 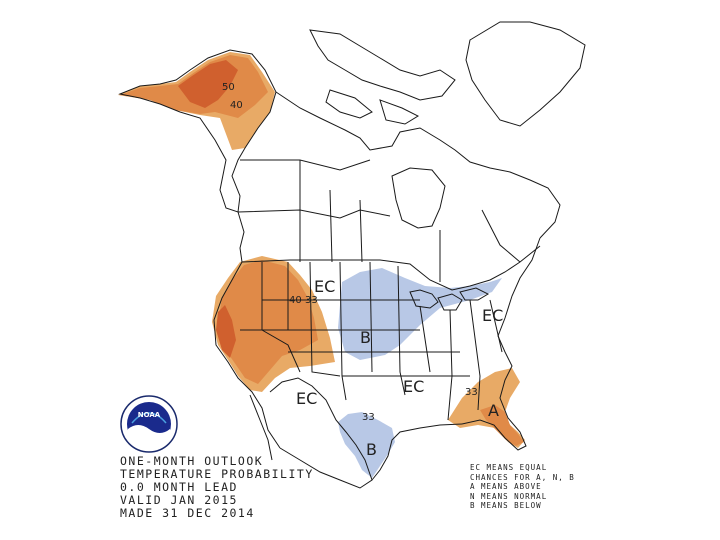 What do you see at coordinates (420, 314) in the screenshot?
I see `north-central-below-33-region` at bounding box center [420, 314].